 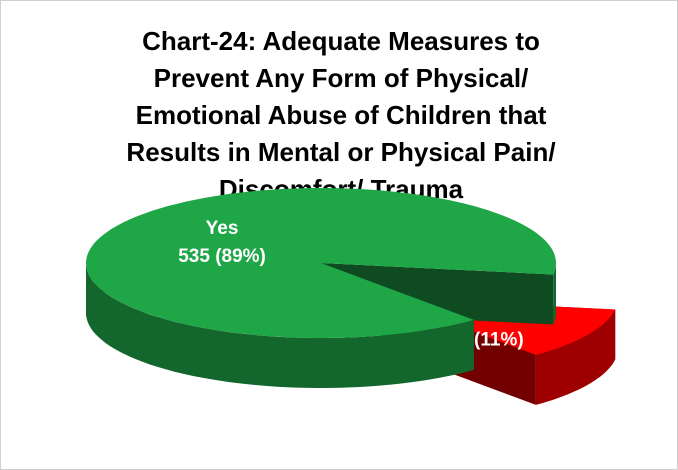 I want to click on slice-value-label: 535 (89%), so click(x=222, y=256).